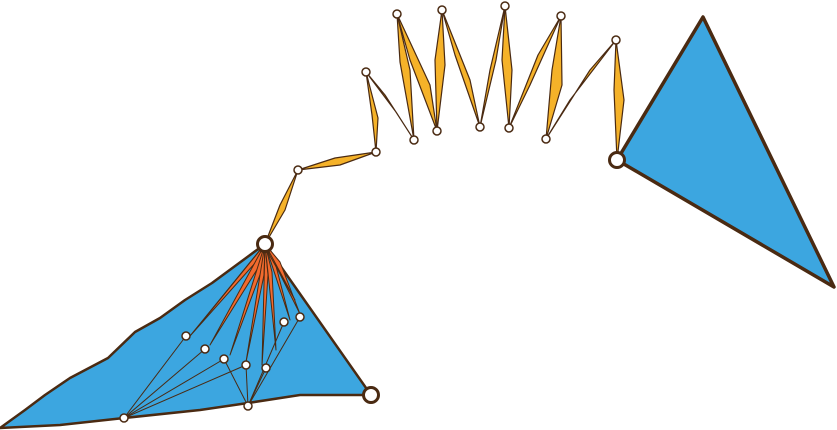 The height and width of the screenshot is (430, 837). I want to click on connector-lines, so click(212, 367).